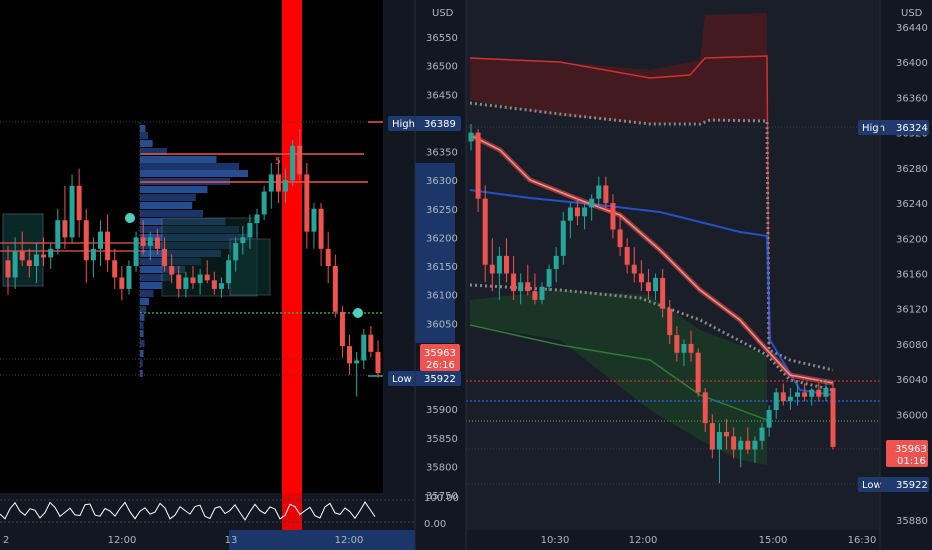 The width and height of the screenshot is (932, 550). I want to click on price-tick-label: 36440, so click(912, 28).